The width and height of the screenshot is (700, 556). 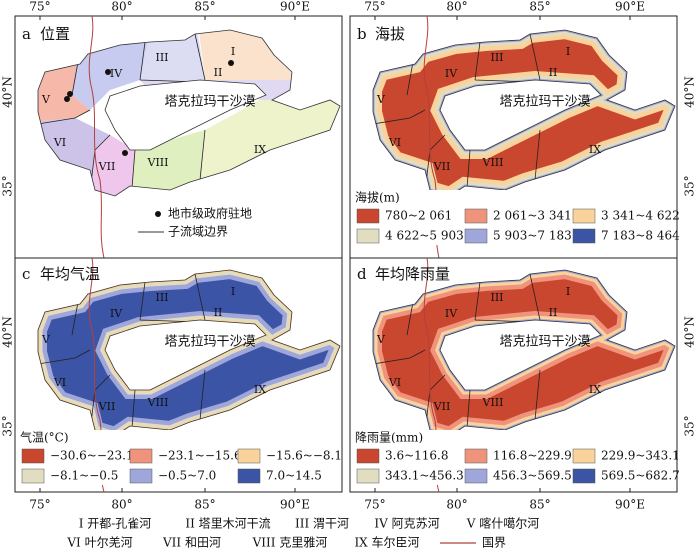 What do you see at coordinates (502, 523) in the screenshot?
I see `footer-label: V 喀什噶尔河` at bounding box center [502, 523].